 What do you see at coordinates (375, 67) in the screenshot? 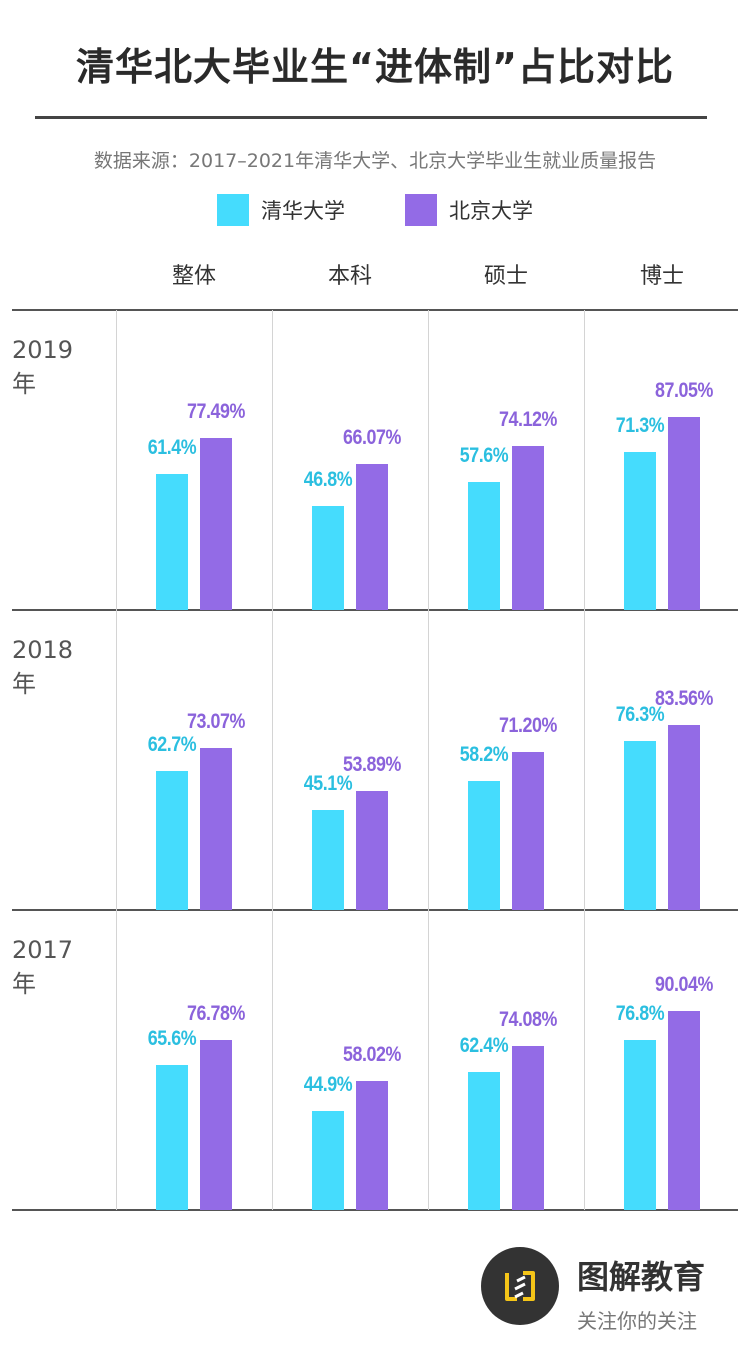
I see `chart-title: 清华北大毕业生“进体制”占比对比` at bounding box center [375, 67].